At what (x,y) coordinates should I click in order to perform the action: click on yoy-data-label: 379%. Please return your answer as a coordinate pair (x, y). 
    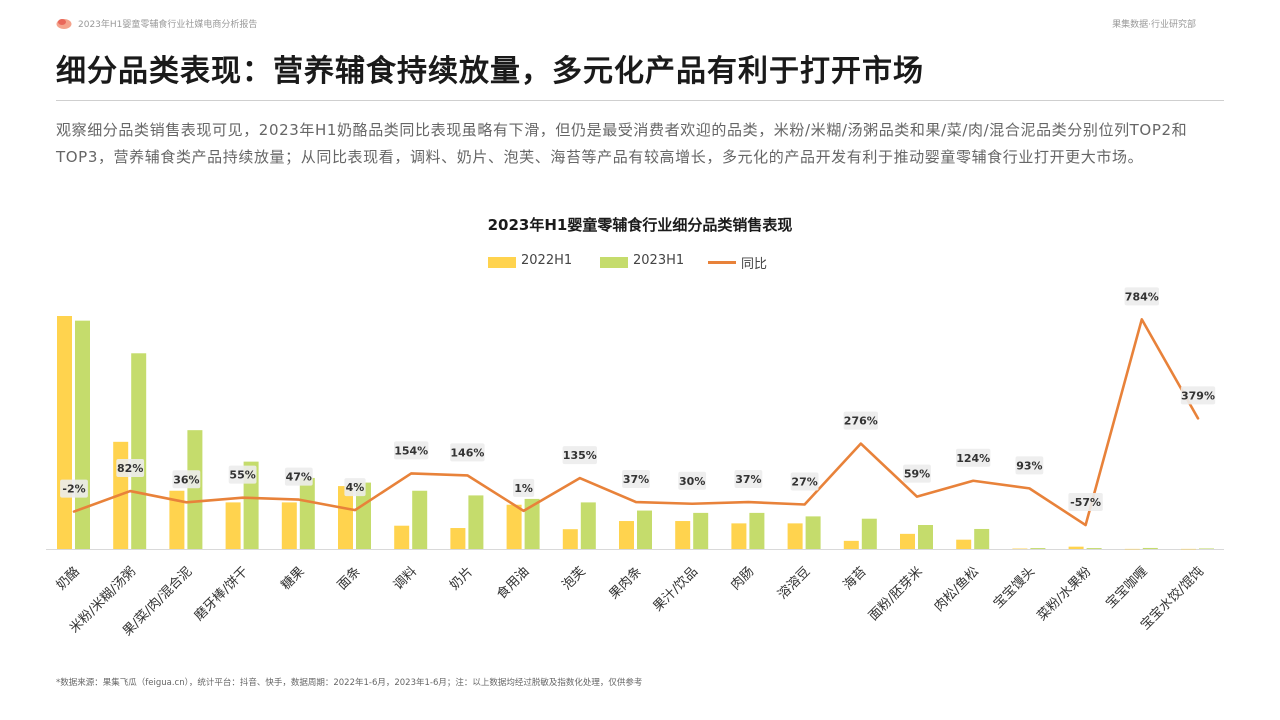
    Looking at the image, I should click on (1198, 395).